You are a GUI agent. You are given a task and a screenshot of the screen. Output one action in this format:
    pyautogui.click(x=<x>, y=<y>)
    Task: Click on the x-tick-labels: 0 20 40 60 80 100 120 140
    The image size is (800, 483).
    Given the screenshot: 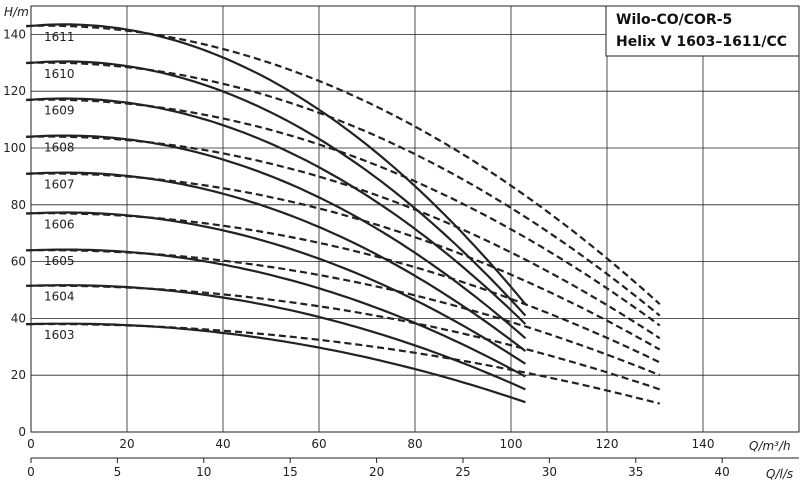 What is the action you would take?
    pyautogui.click(x=370, y=444)
    